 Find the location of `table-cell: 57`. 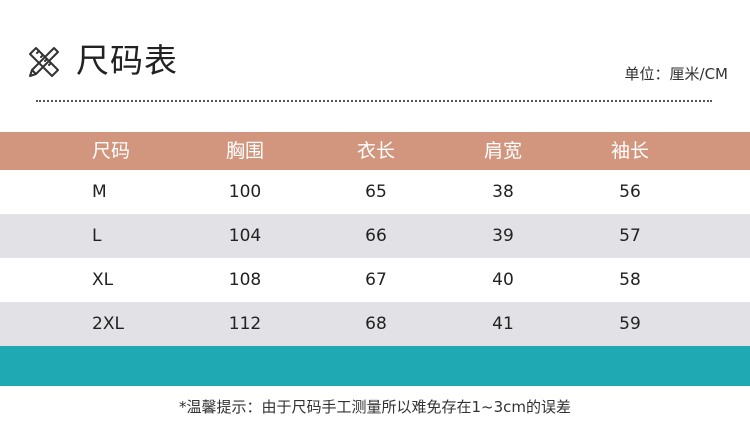

table-cell: 57 is located at coordinates (630, 236).